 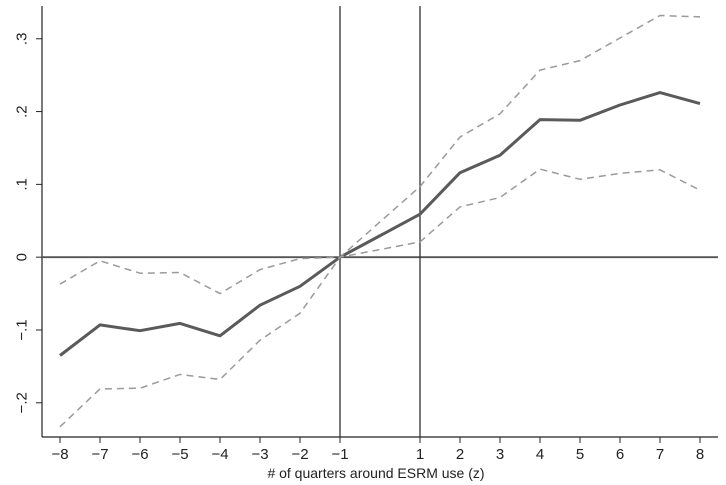 I want to click on y-tick-label: .2, so click(x=21, y=111).